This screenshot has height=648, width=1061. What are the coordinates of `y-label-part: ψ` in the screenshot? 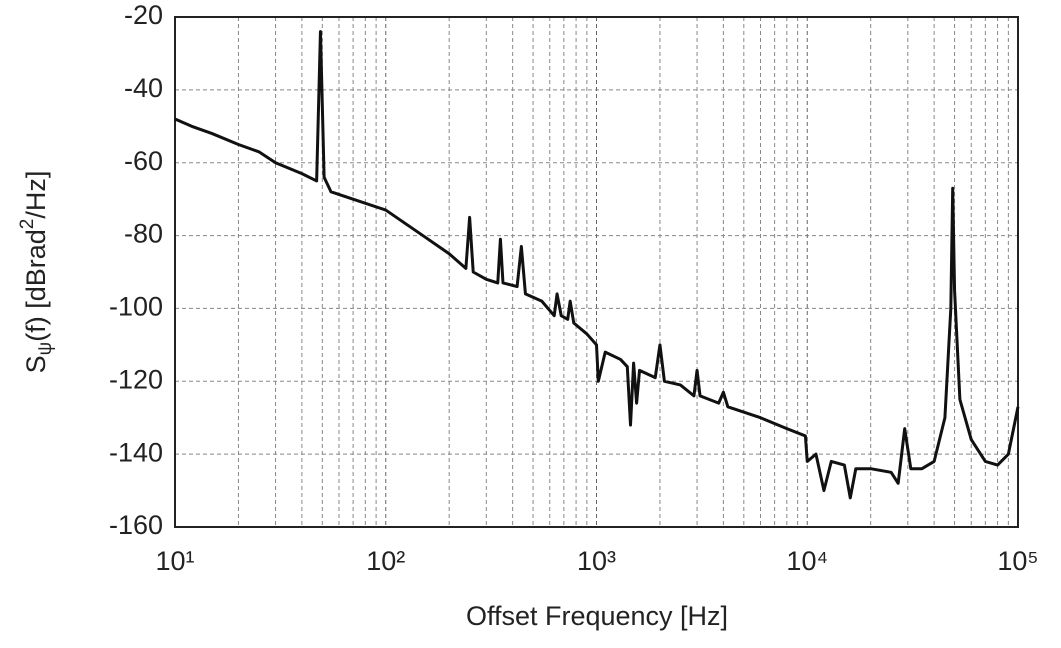 It's located at (45, 349).